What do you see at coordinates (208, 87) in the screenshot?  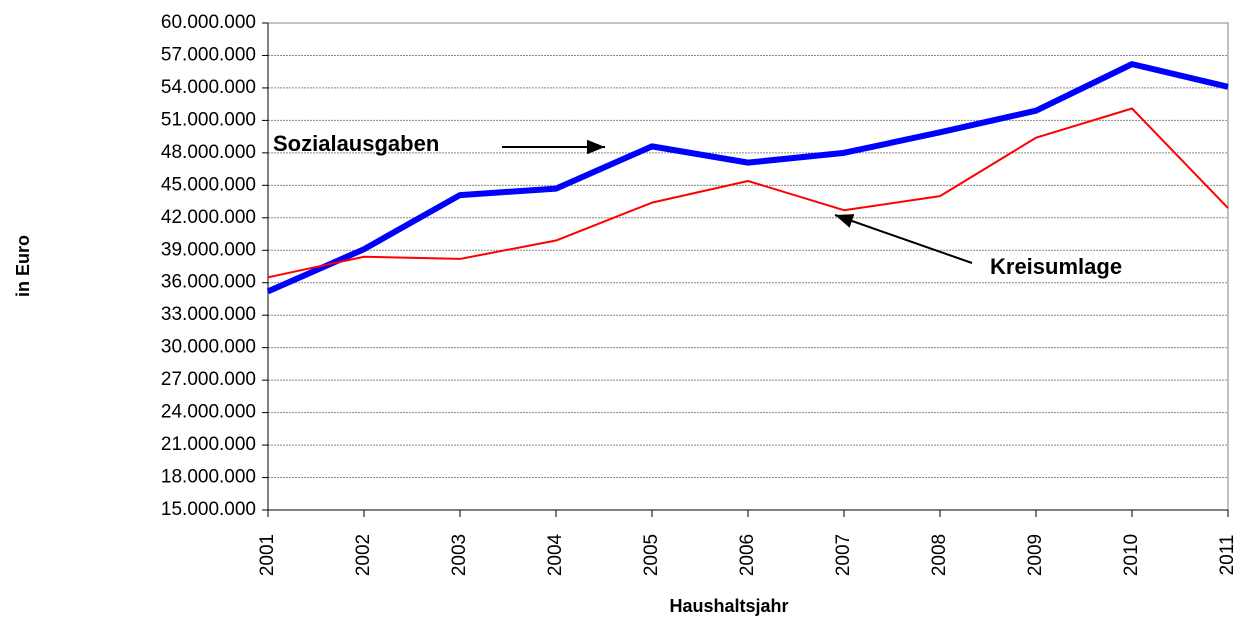 I see `y-tick-label: 54.000.000` at bounding box center [208, 87].